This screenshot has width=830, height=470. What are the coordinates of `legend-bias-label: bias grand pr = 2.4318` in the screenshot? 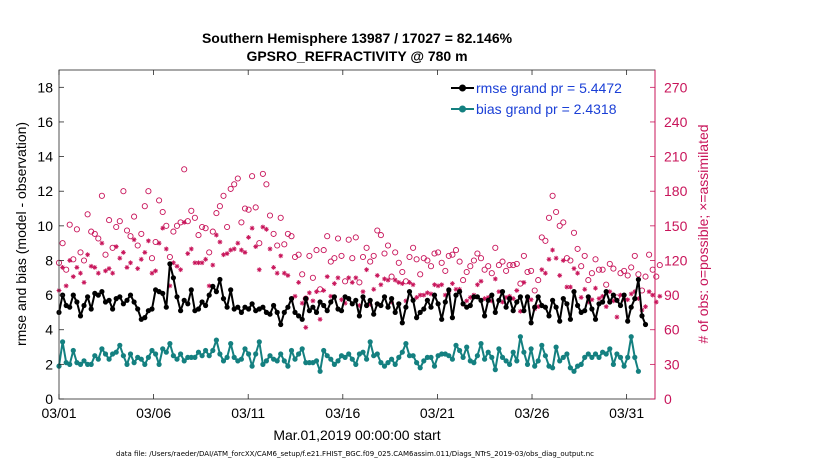 It's located at (546, 109).